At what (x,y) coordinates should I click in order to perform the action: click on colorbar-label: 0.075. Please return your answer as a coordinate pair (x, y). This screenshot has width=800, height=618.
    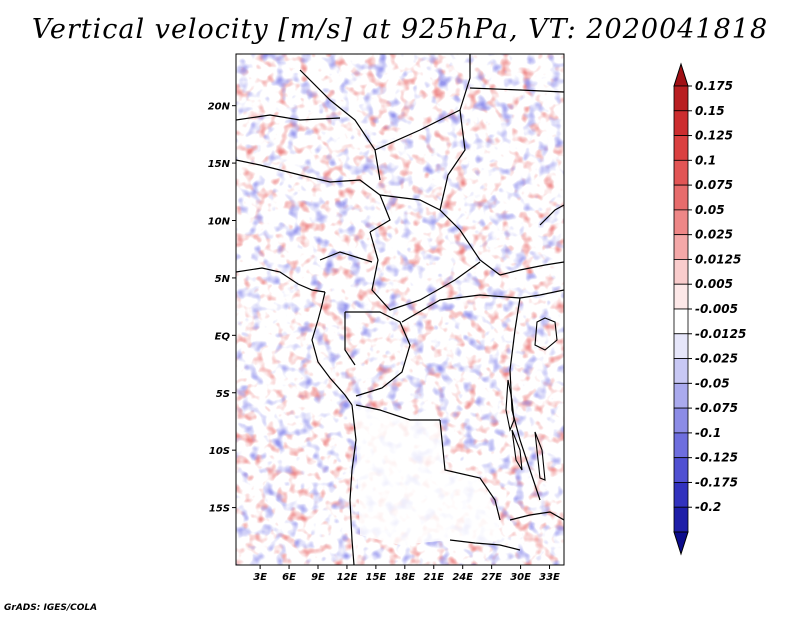
    Looking at the image, I should click on (714, 185).